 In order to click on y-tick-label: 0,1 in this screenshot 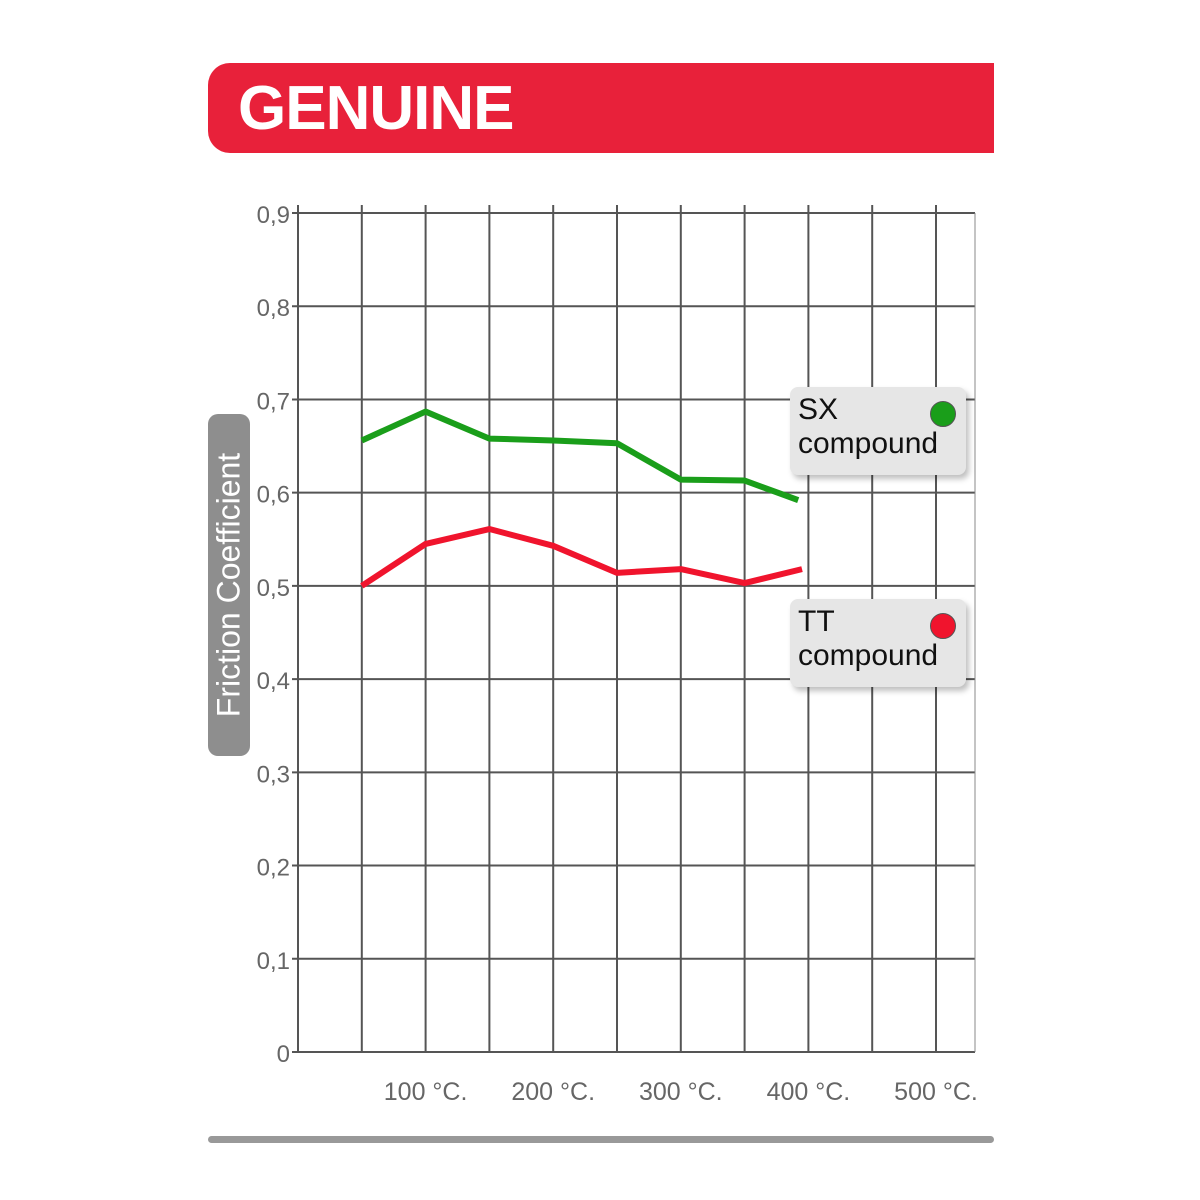, I will do `click(273, 961)`.